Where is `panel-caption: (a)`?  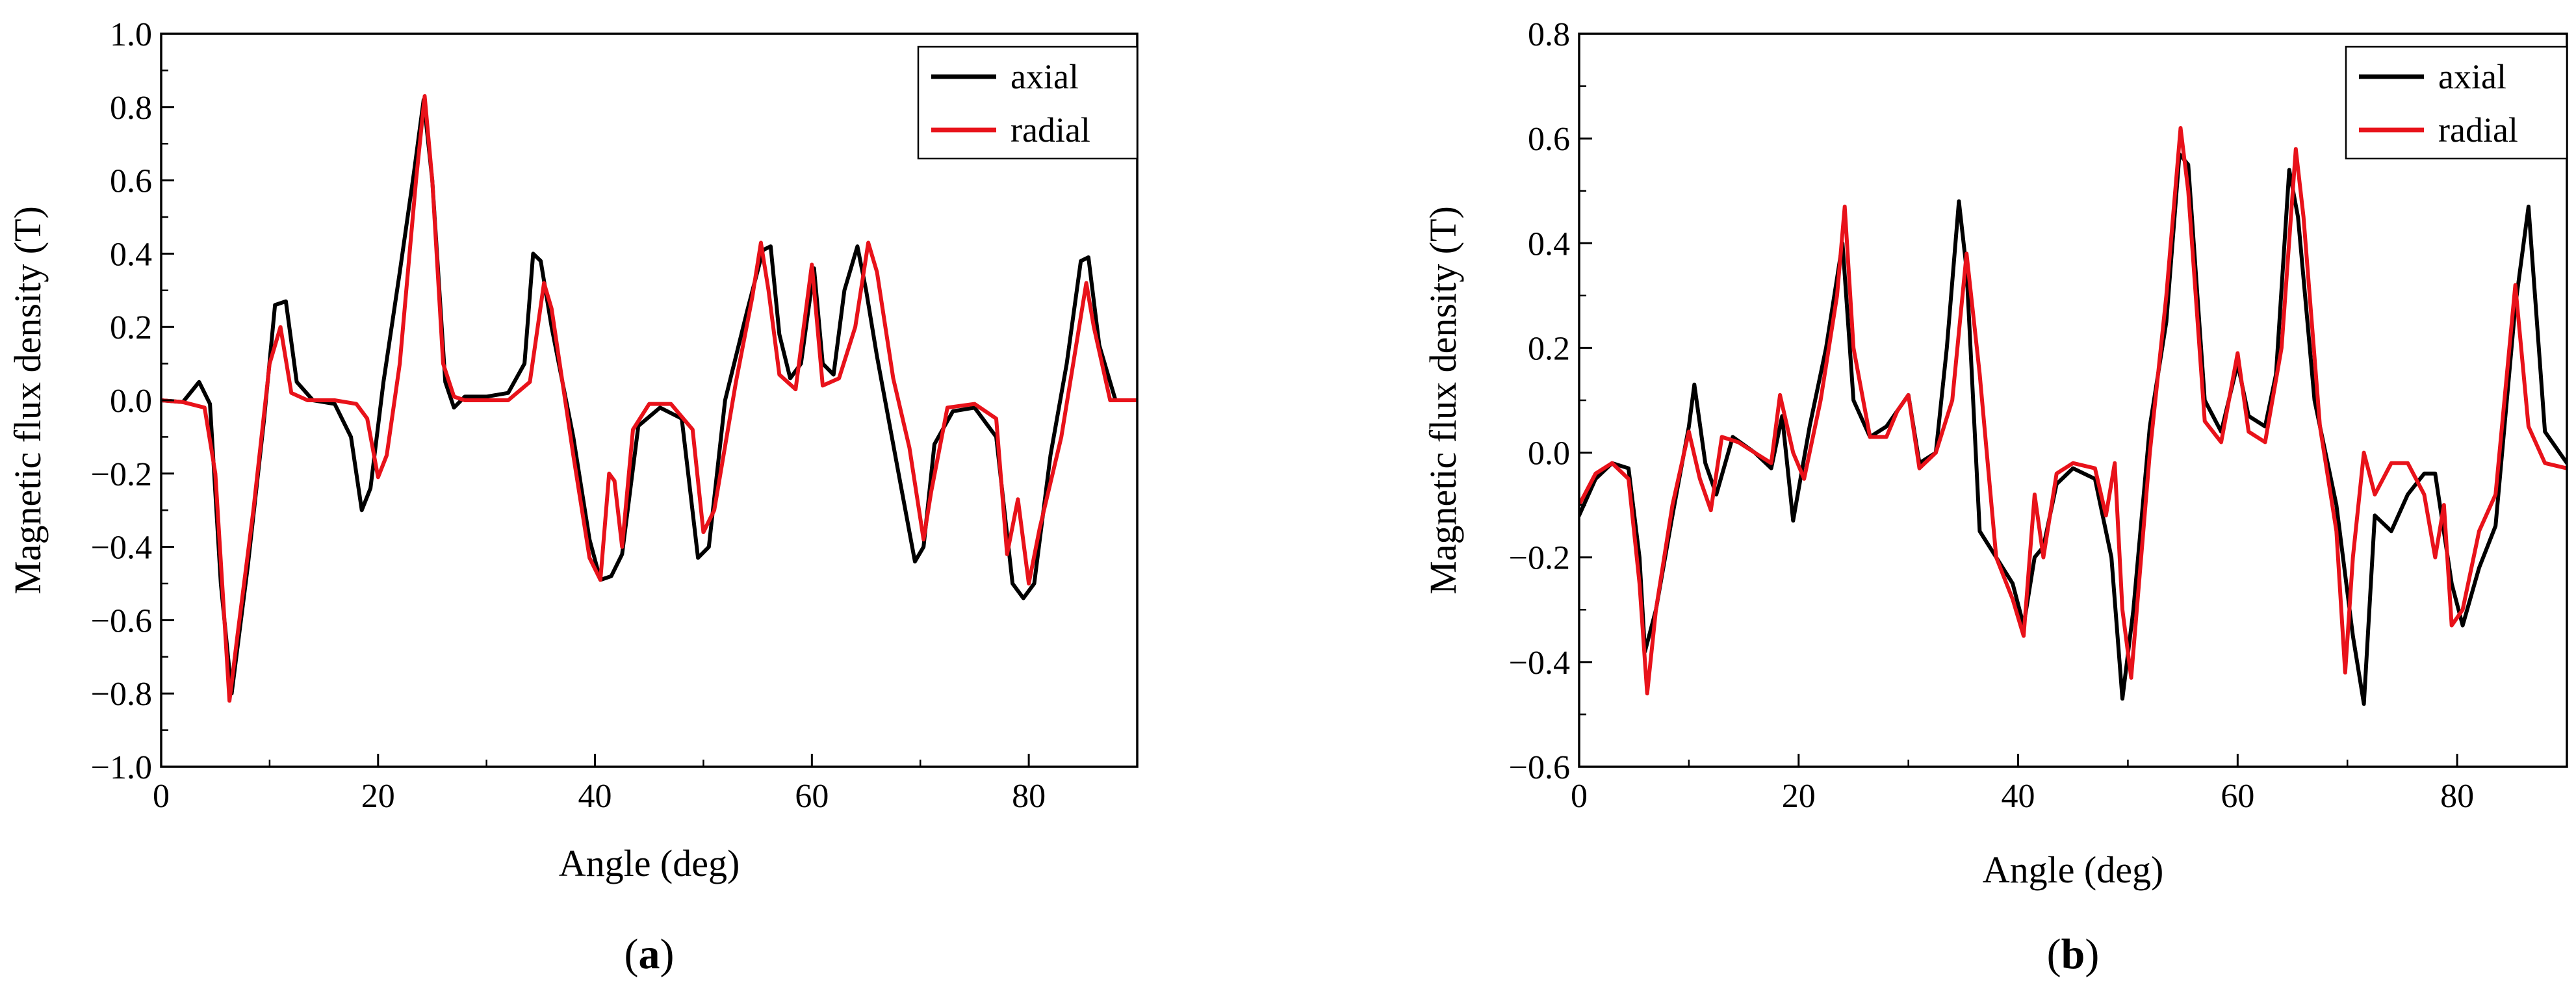 panel-caption: (a) is located at coordinates (650, 955).